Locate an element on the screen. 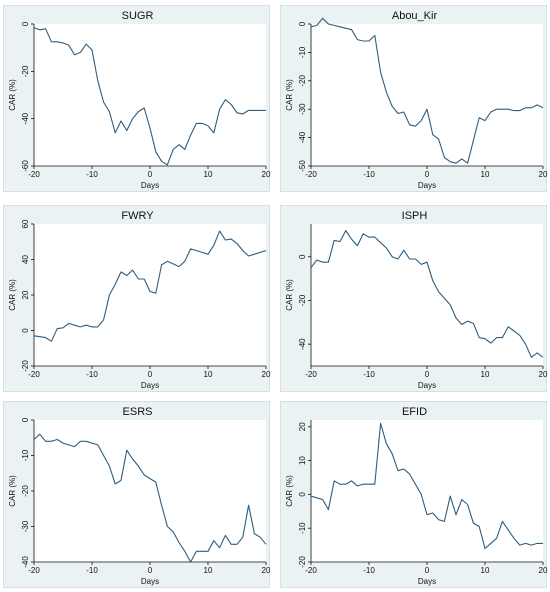 The height and width of the screenshot is (592, 550). chart-svg: FWRY -20 -10 0 10 20 -20 0 20 40 60 Days CAR (%) is located at coordinates (139, 300).